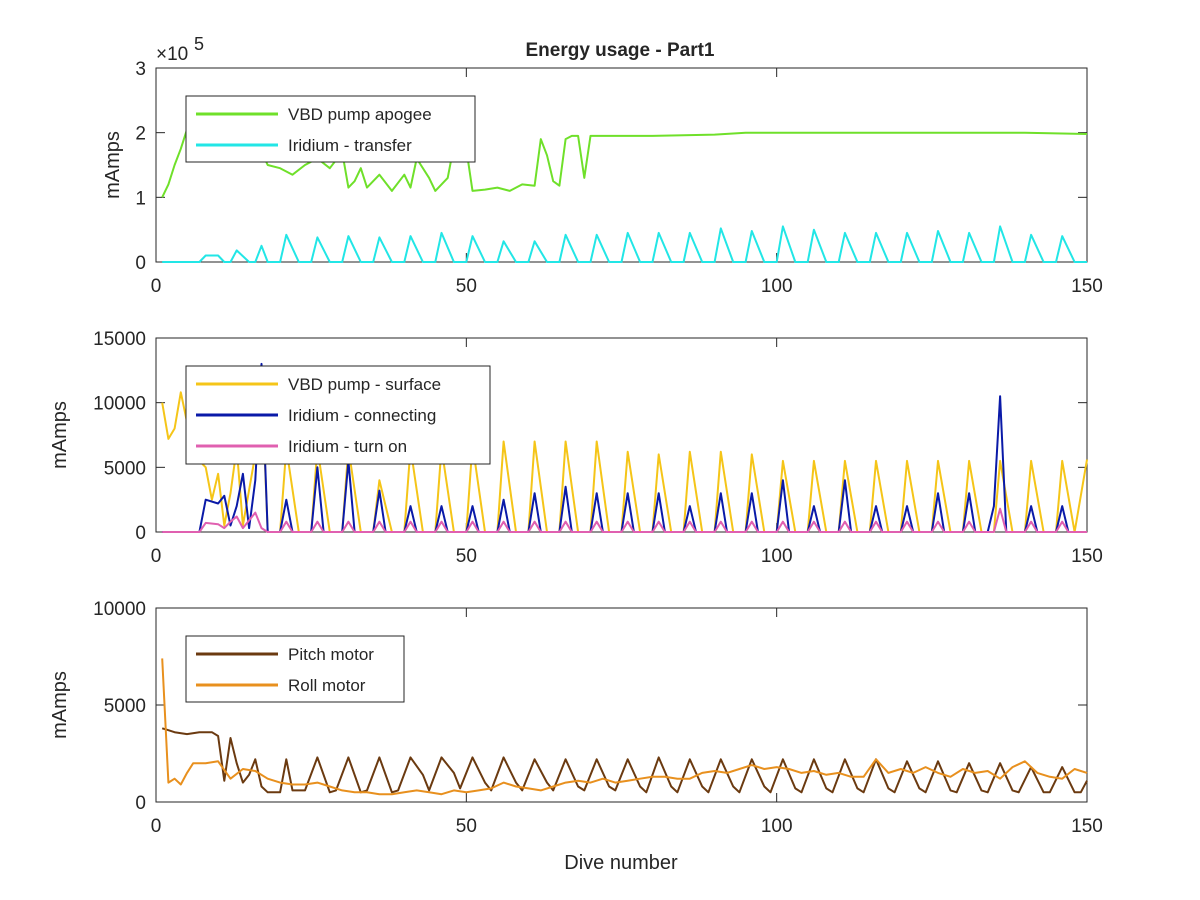  I want to click on legend-label: VBD pump - surface, so click(364, 384).